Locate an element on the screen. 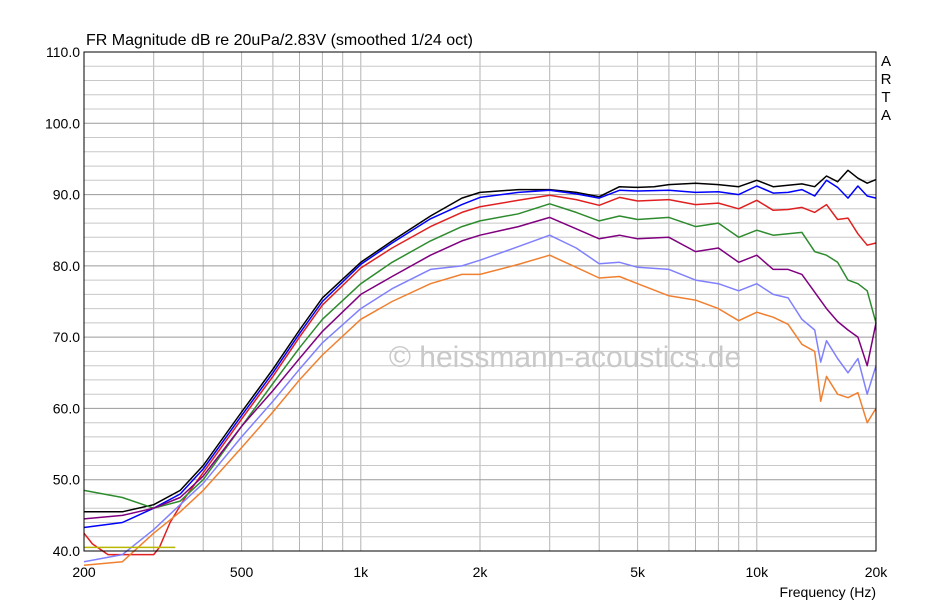 This screenshot has height=602, width=926. x-tick-labels: 200 500 1k 2k 5k 10k 20k is located at coordinates (480, 572).